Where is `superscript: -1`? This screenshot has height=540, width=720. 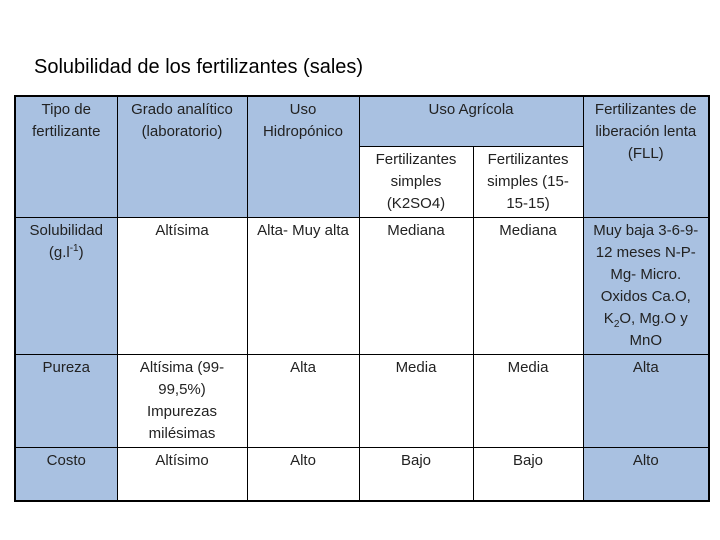 superscript: -1 is located at coordinates (74, 248).